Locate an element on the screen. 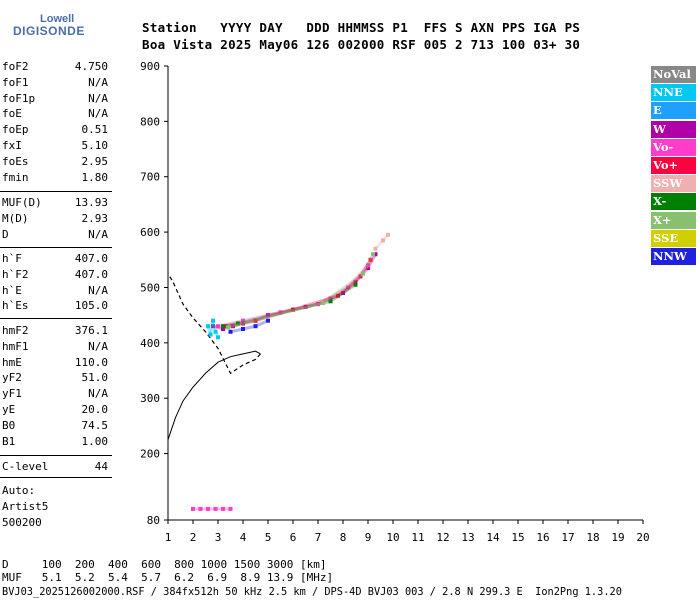  legend-item: NoVal is located at coordinates (673, 74).